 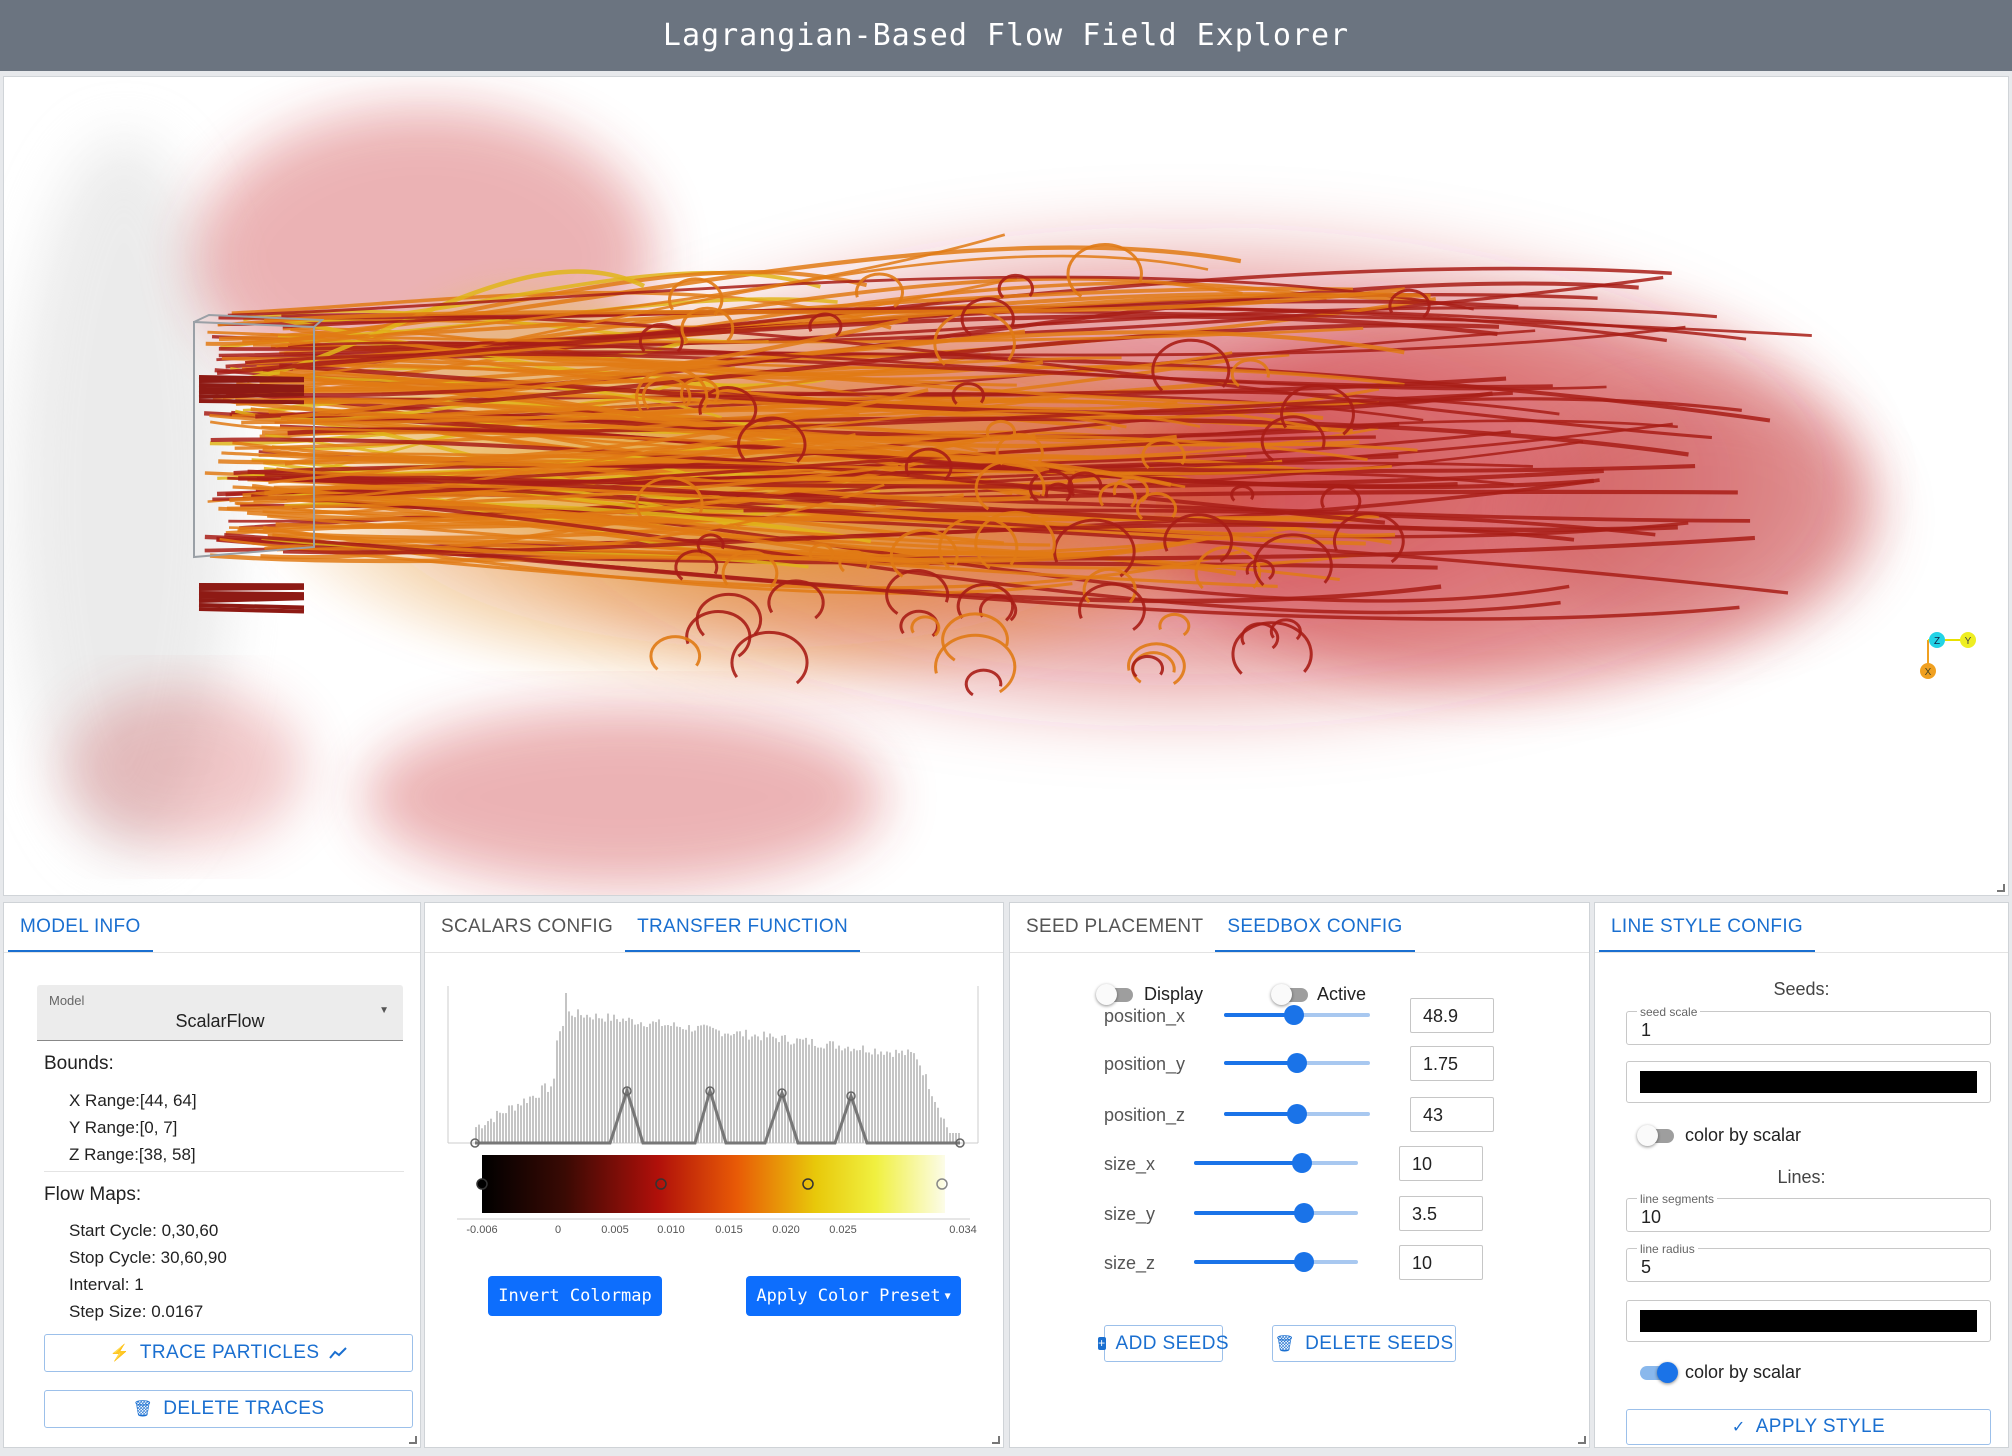 I want to click on seed-color-picker, so click(x=1808, y=1082).